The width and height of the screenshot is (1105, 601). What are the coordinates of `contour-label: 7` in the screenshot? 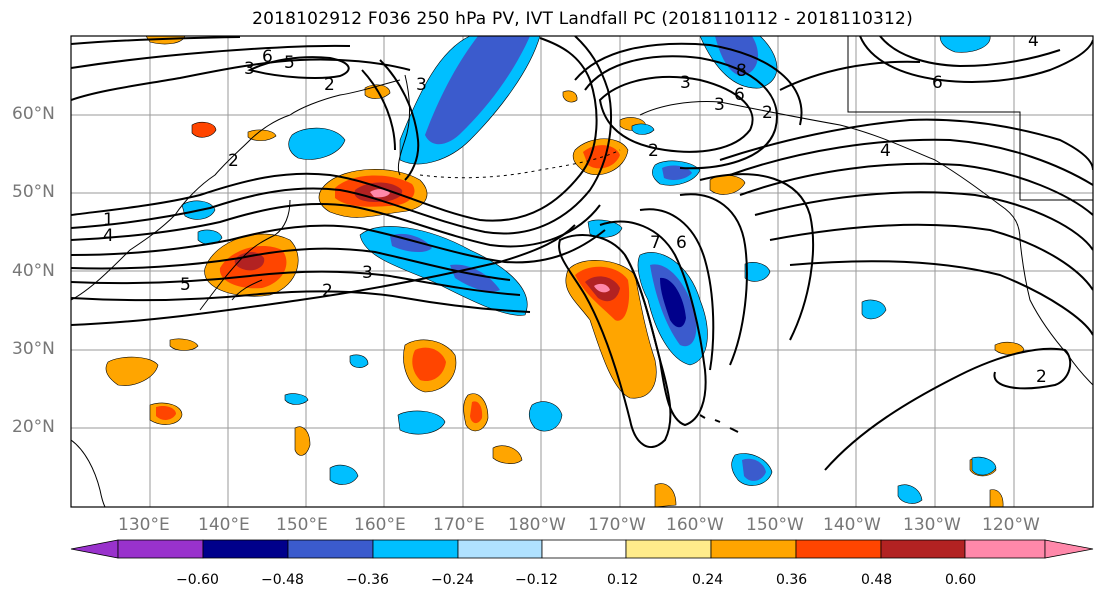 It's located at (655, 243).